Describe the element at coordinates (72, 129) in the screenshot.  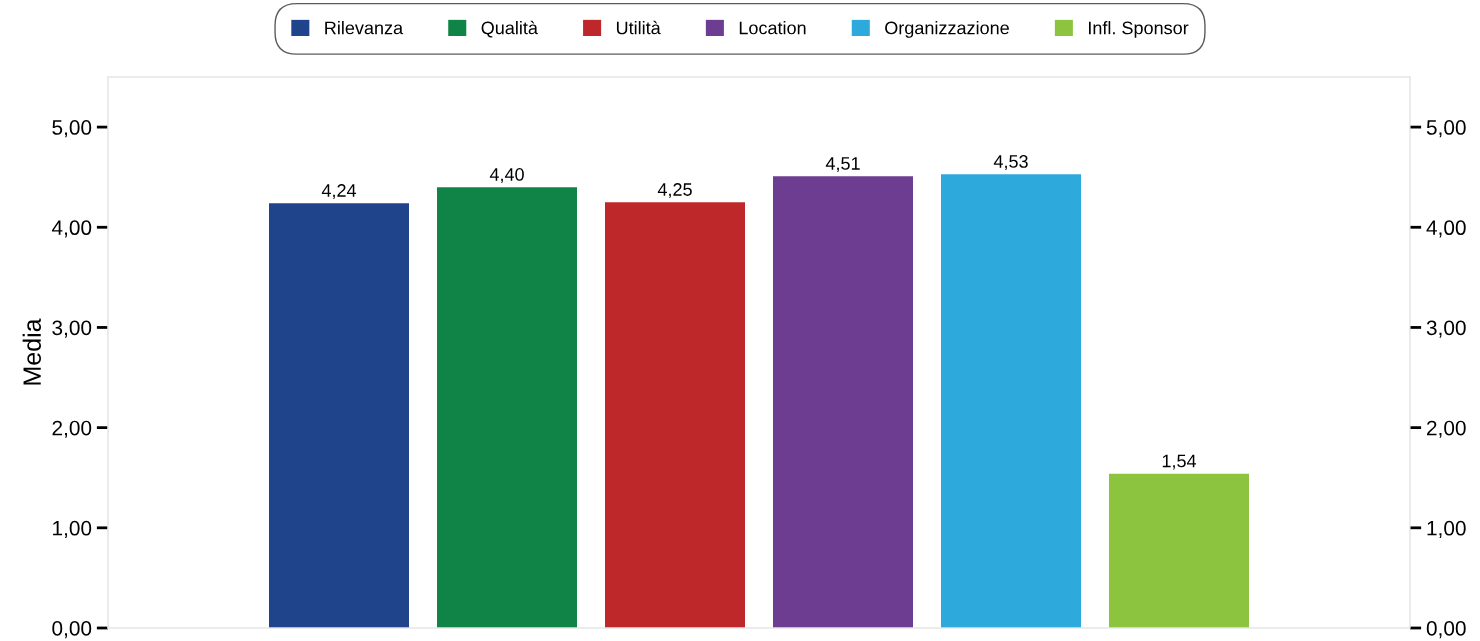
I see `y-tick-label: 5,00` at that location.